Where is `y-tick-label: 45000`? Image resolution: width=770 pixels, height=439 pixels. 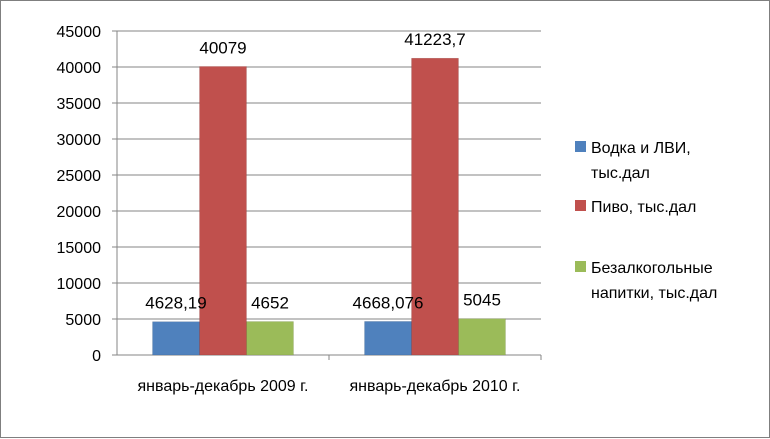 y-tick-label: 45000 is located at coordinates (79, 32).